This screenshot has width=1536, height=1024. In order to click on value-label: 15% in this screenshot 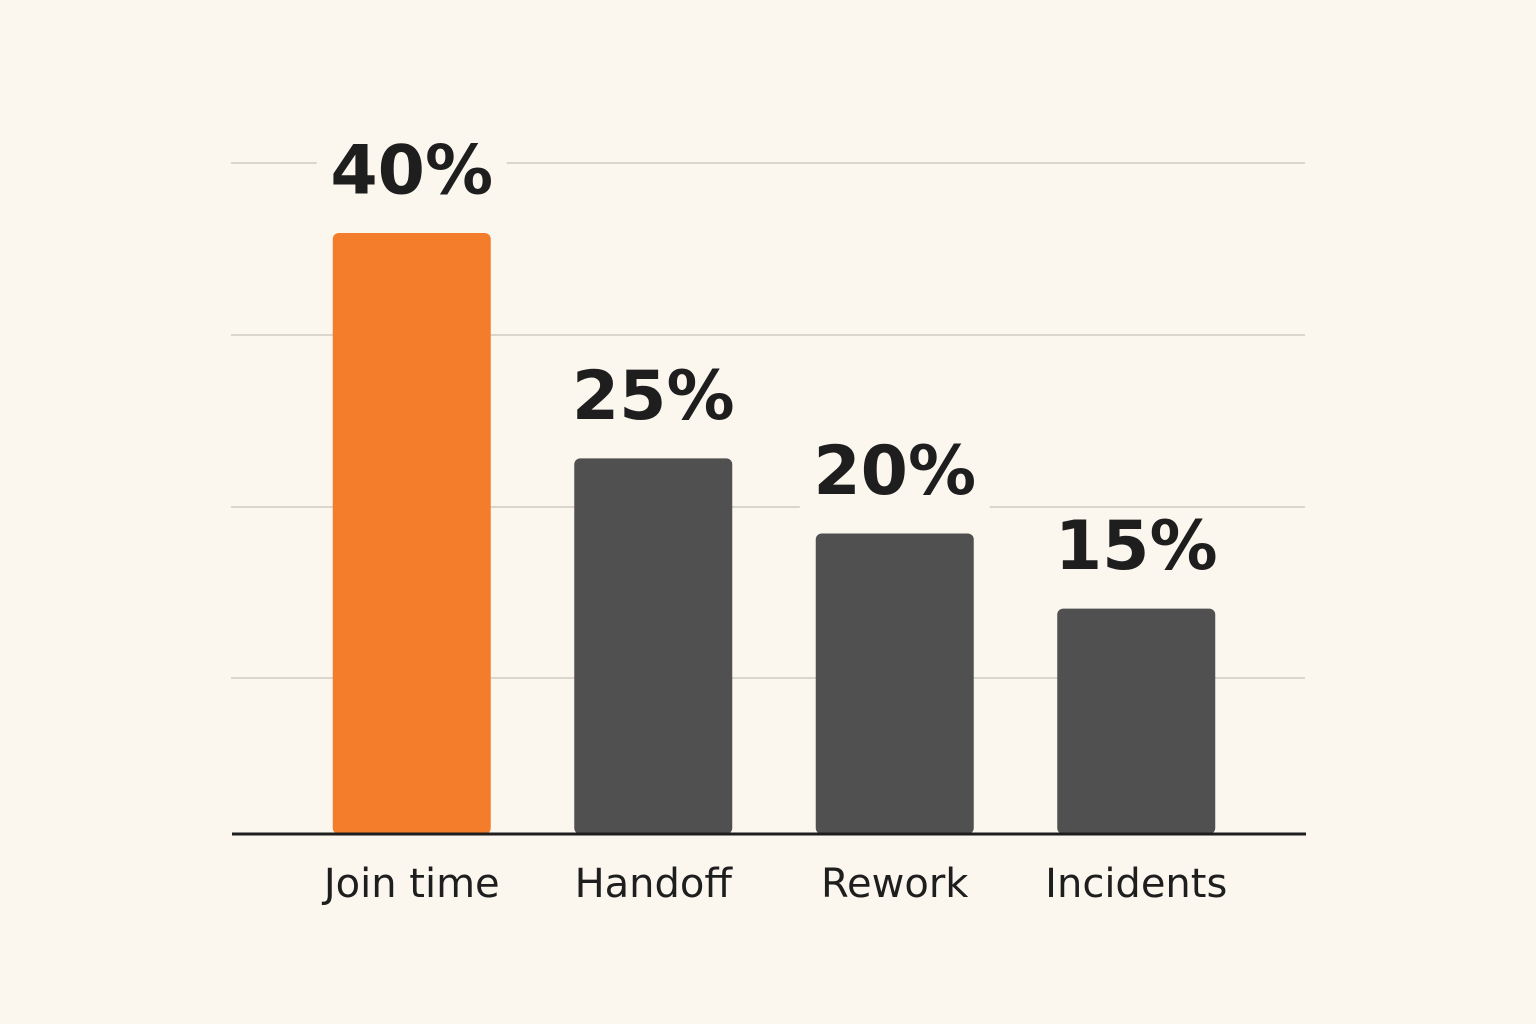, I will do `click(1136, 546)`.